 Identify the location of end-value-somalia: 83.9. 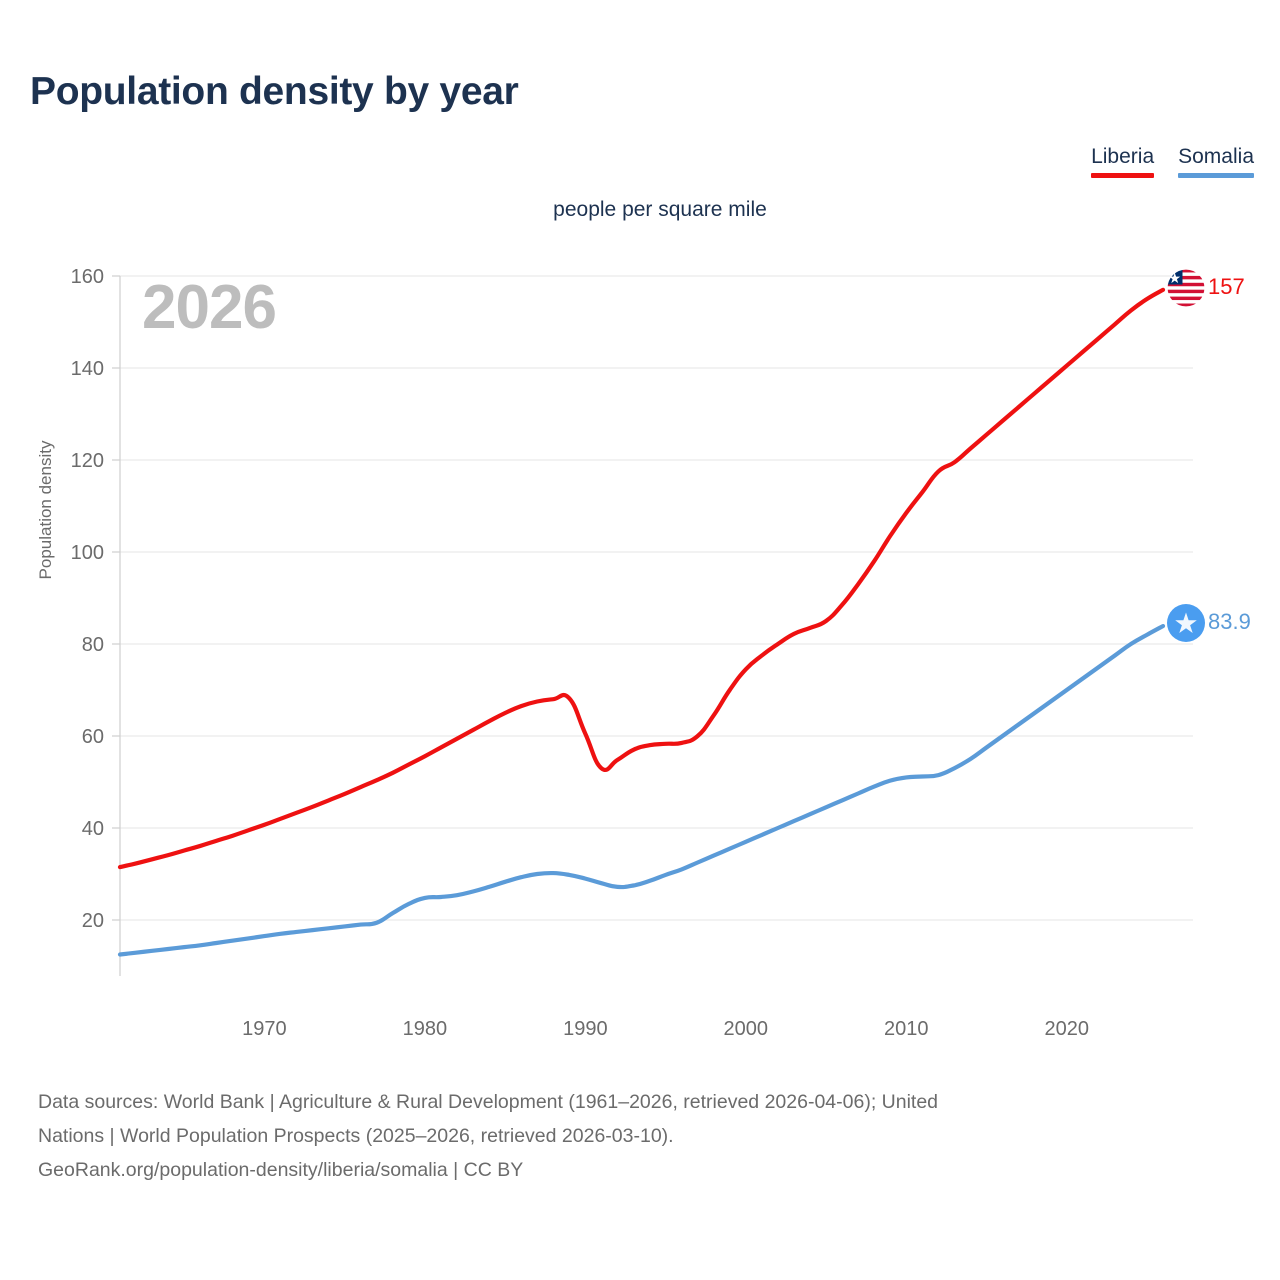
(1229, 621).